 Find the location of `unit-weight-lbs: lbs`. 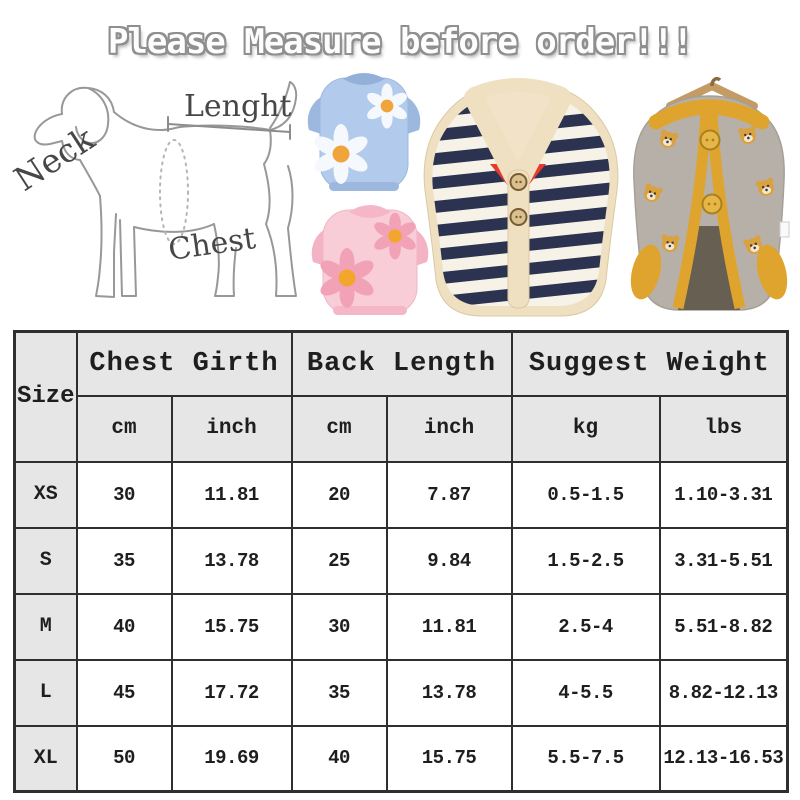

unit-weight-lbs: lbs is located at coordinates (723, 428).